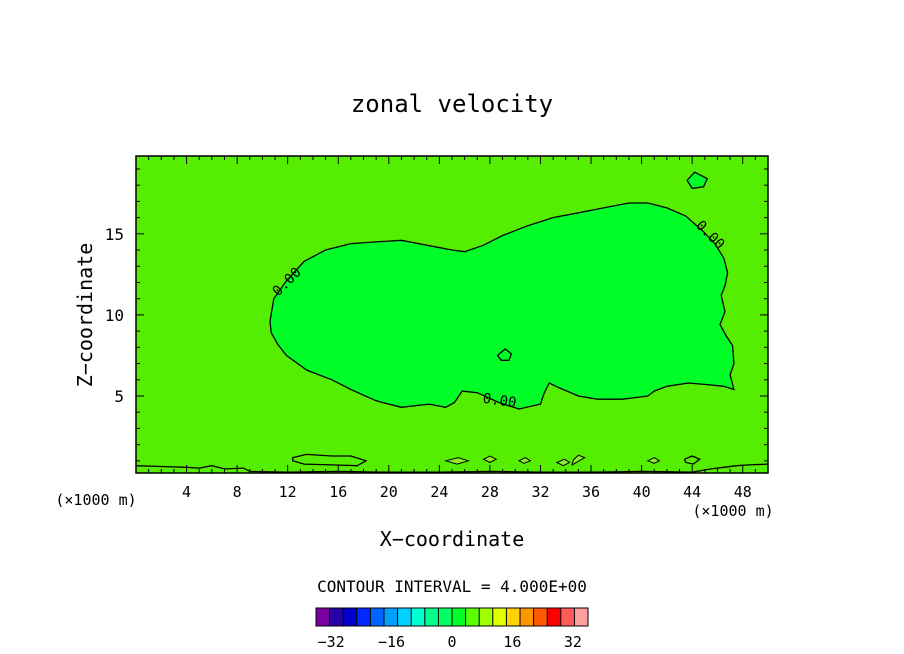  Describe the element at coordinates (338, 492) in the screenshot. I see `x-tick-label: 16` at that location.